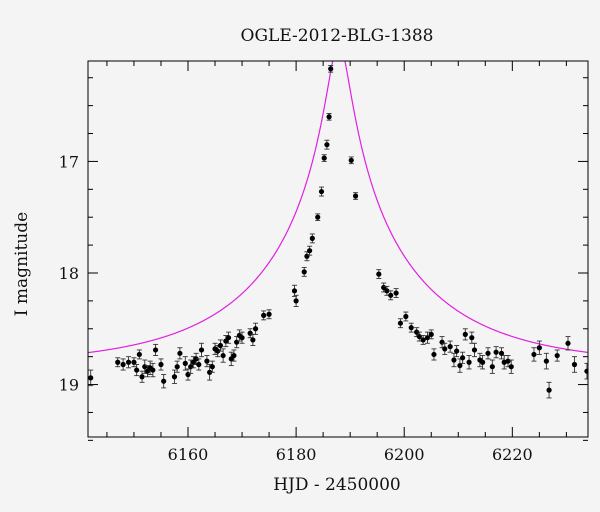  I want to click on y-tick-label: 17, so click(69, 161).